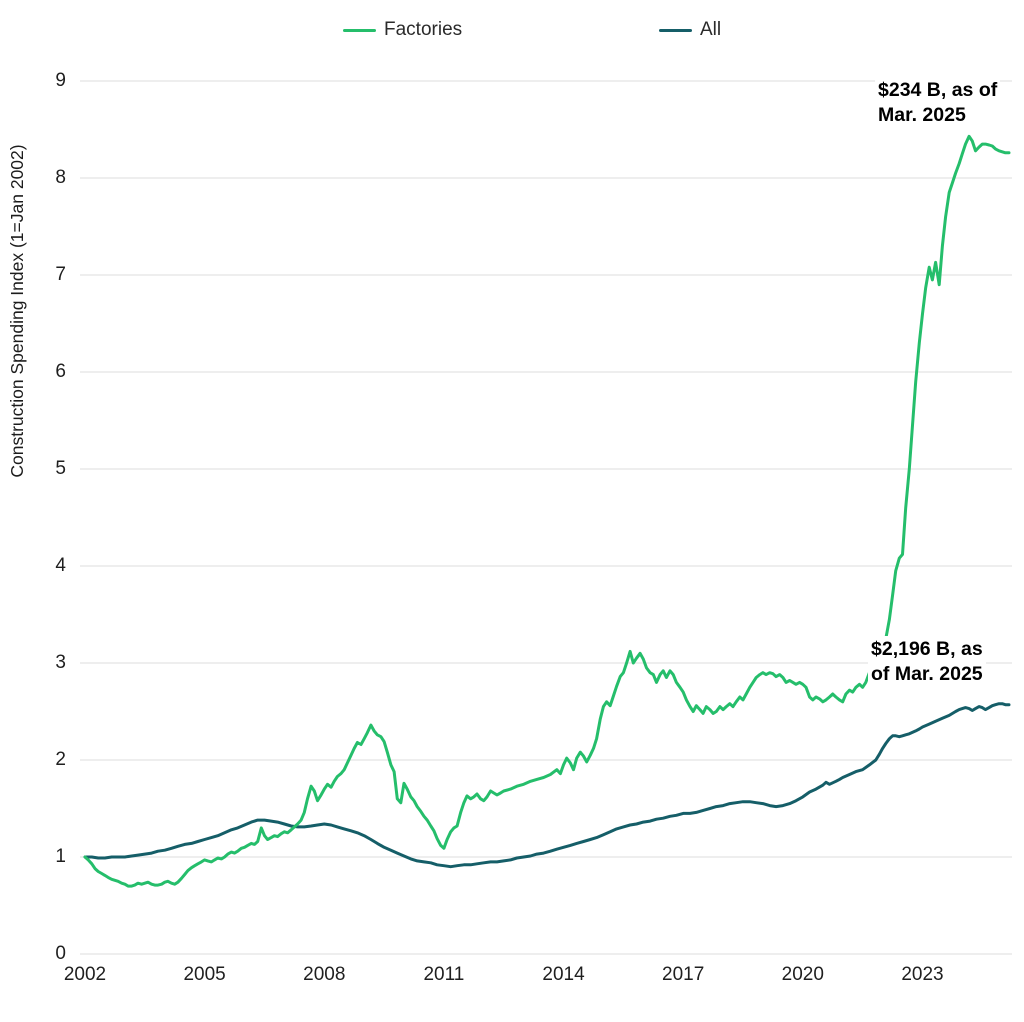  What do you see at coordinates (938, 103) in the screenshot?
I see `factories-value-annotation: $234 B, as of Mar. 2025` at bounding box center [938, 103].